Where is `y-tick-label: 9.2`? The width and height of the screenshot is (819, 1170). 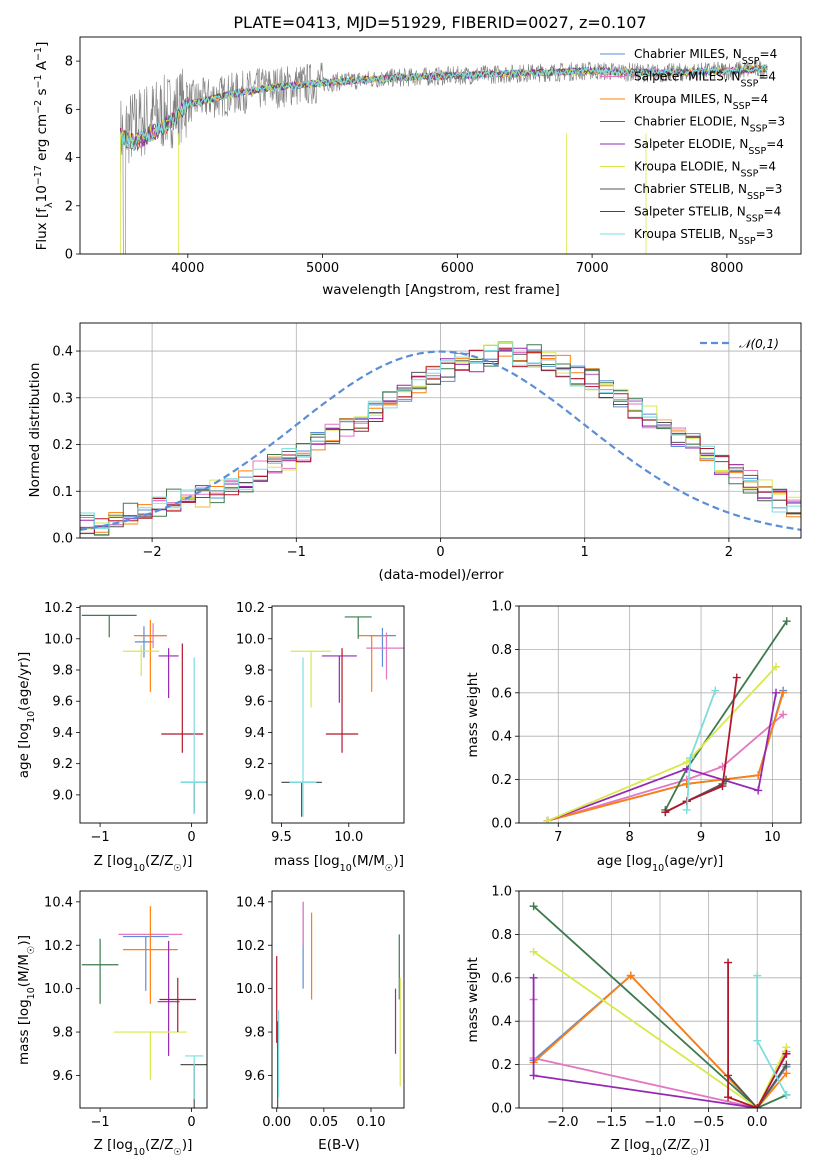 y-tick-label: 9.2 is located at coordinates (62, 764).